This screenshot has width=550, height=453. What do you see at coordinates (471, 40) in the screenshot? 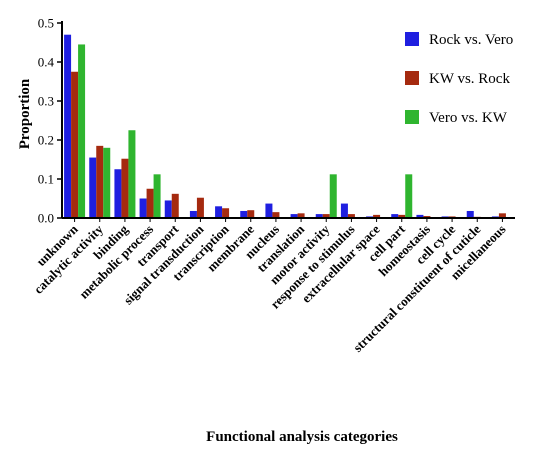
I see `legend-label: Rock vs. Vero` at bounding box center [471, 40].